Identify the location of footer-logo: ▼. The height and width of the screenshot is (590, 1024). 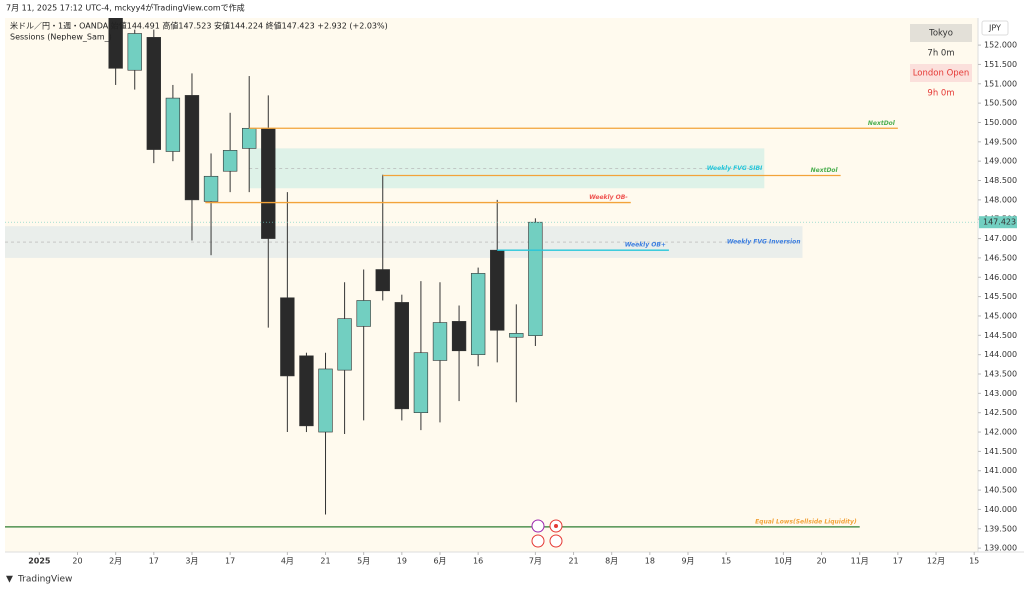
(9, 580).